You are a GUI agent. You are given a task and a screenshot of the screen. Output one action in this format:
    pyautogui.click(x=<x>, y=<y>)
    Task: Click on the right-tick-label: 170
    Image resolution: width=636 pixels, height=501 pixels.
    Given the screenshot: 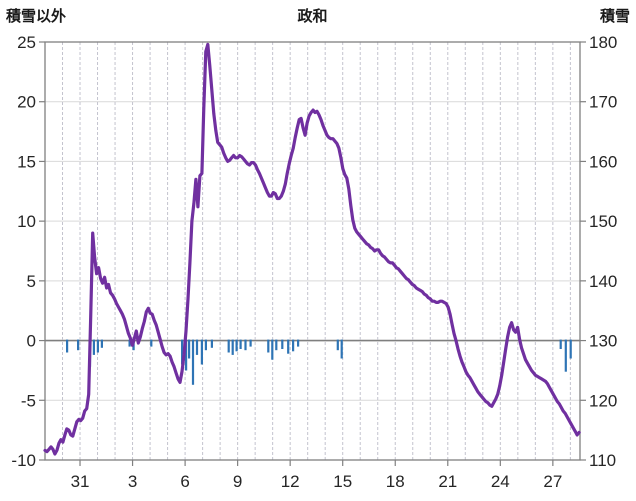 What is the action you would take?
    pyautogui.click(x=603, y=102)
    